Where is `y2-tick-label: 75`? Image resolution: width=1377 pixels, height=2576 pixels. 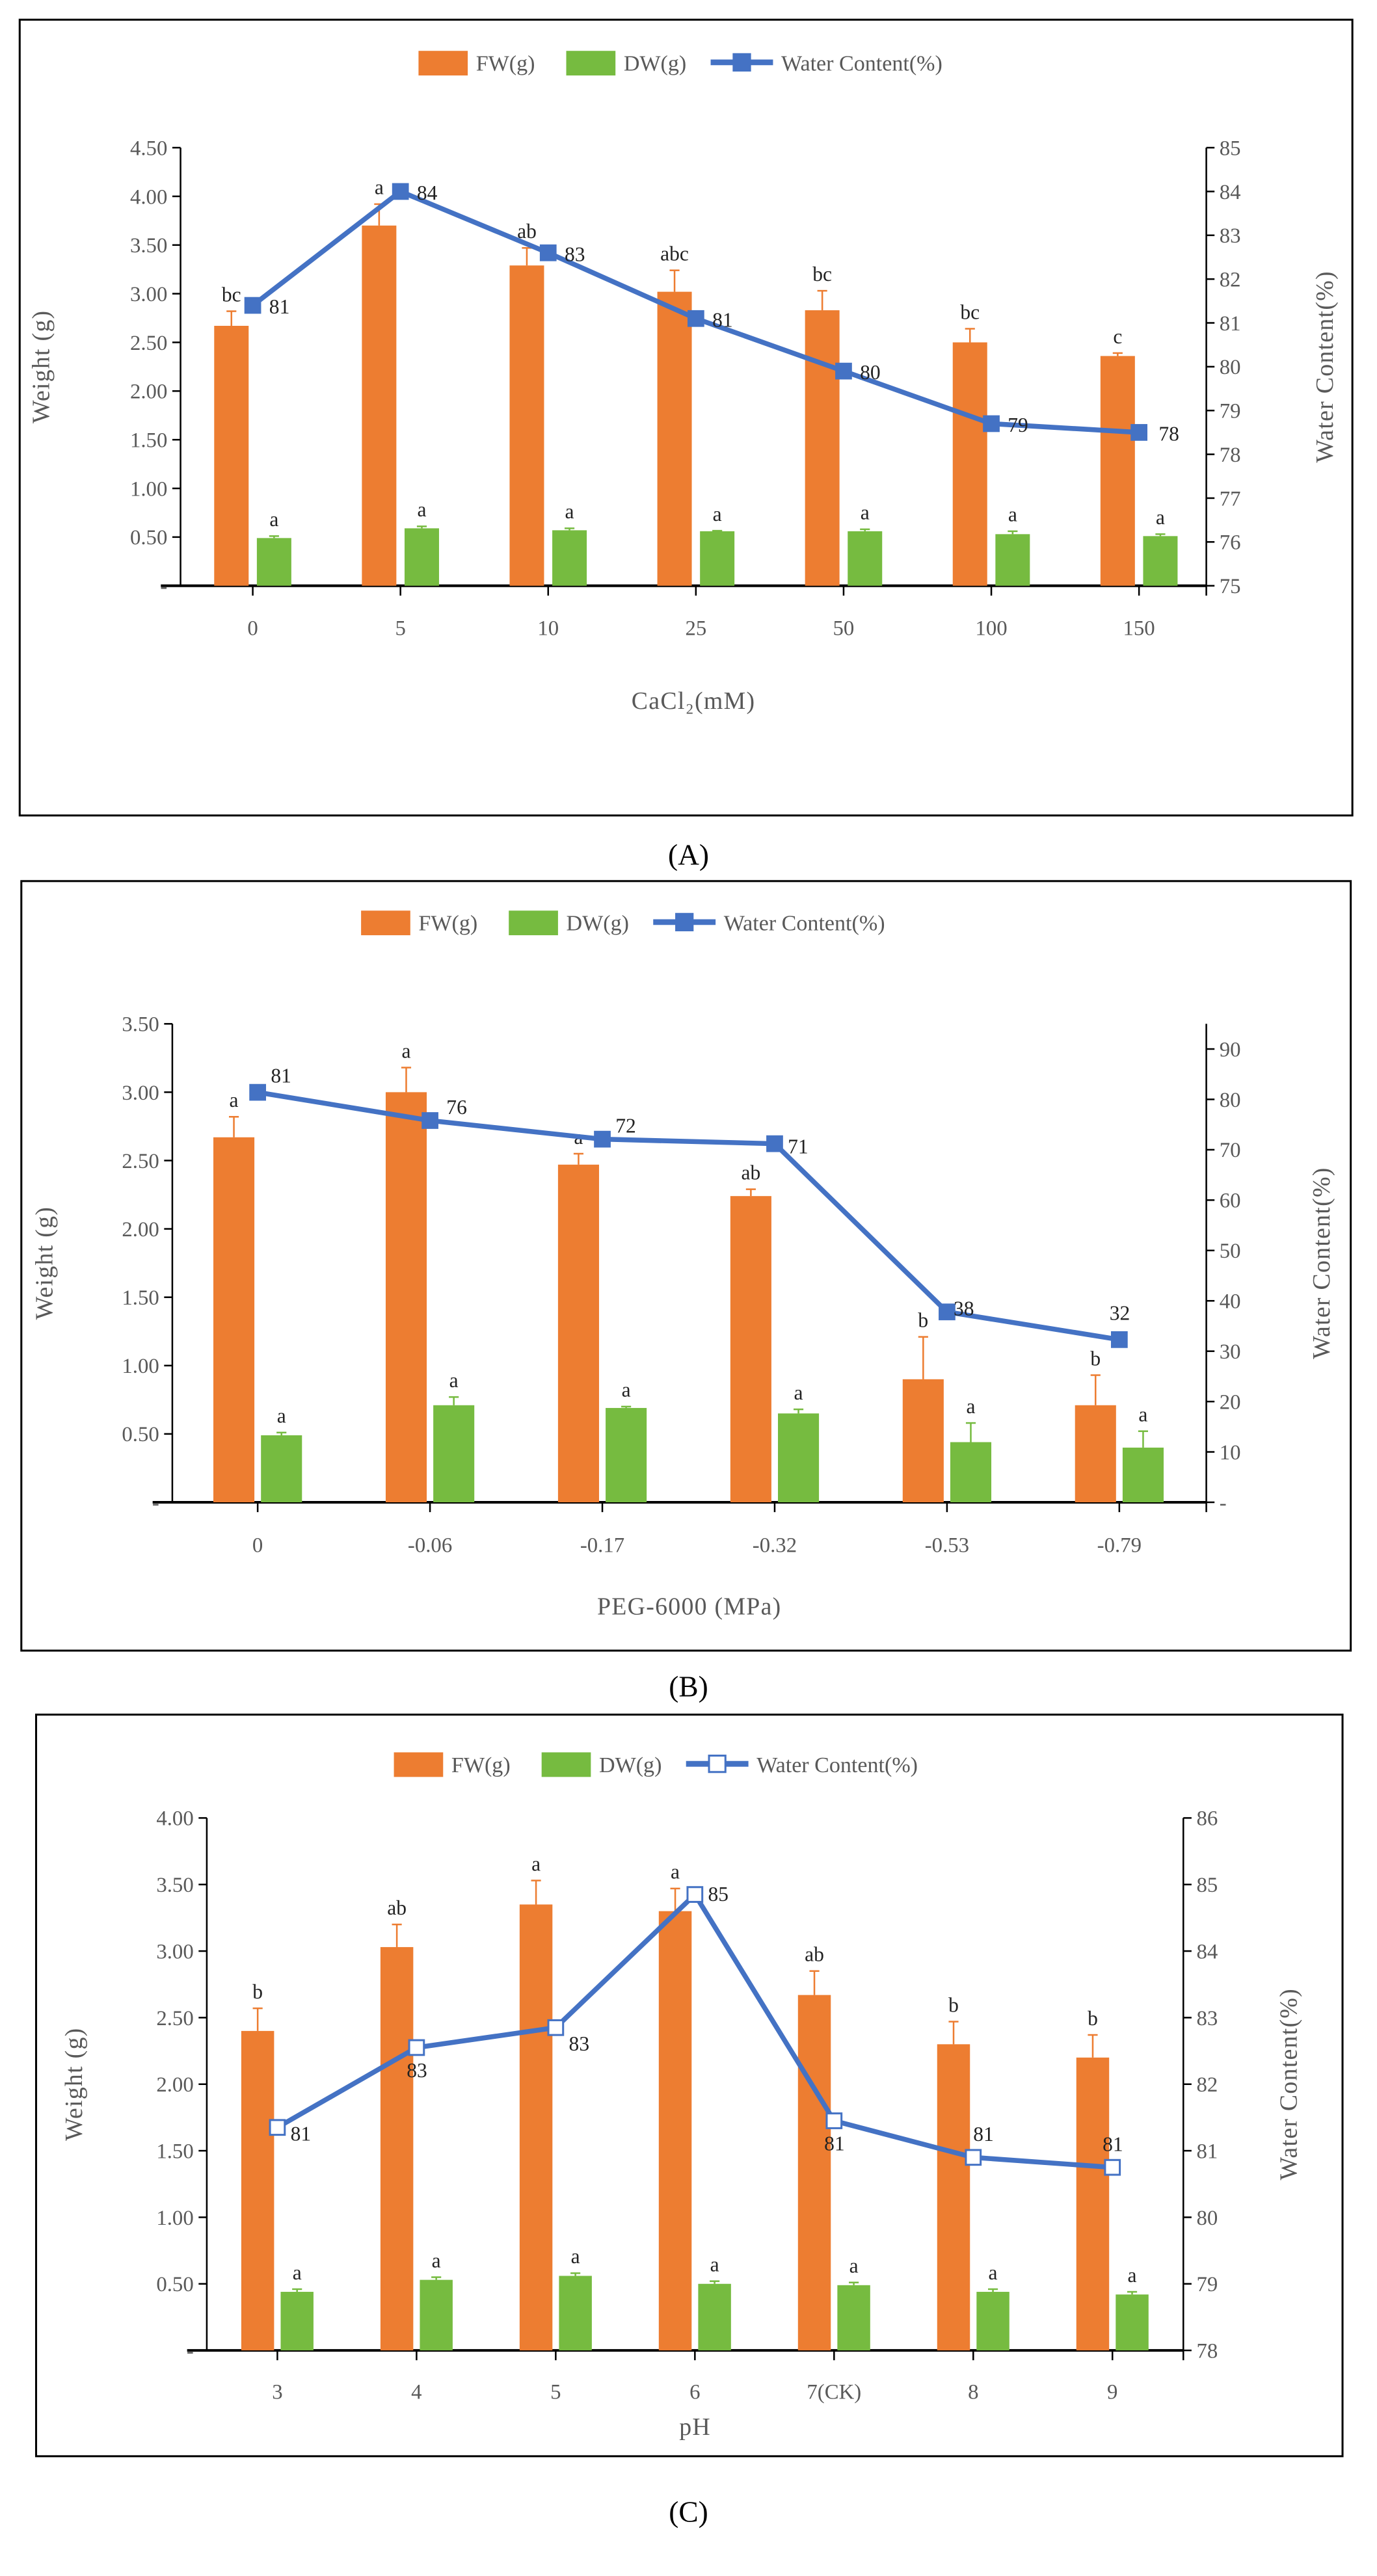
y2-tick-label: 75 is located at coordinates (1230, 586).